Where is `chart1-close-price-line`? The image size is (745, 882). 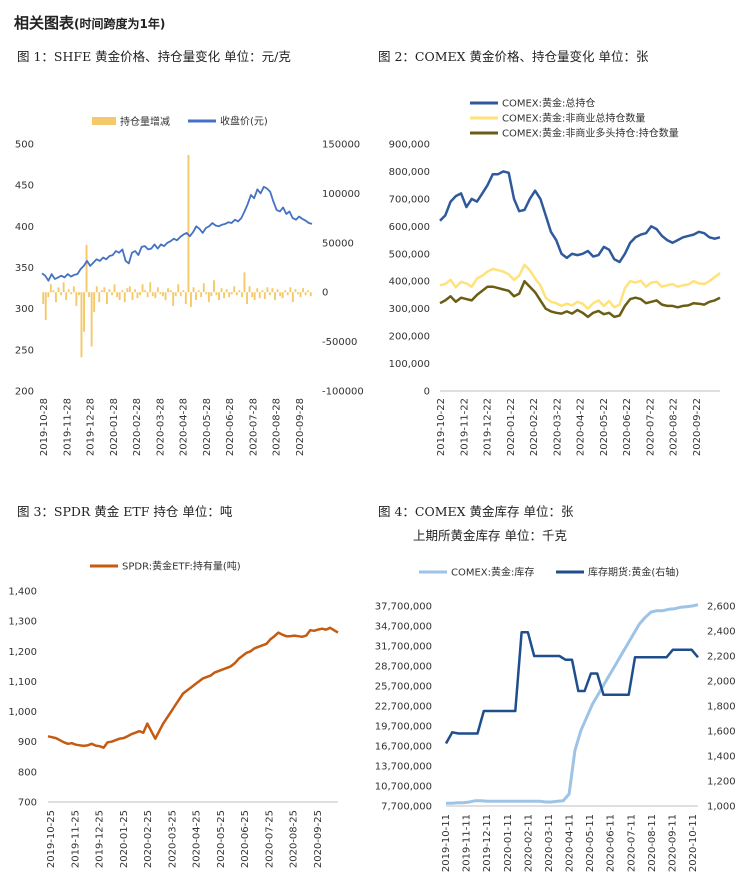 chart1-close-price-line is located at coordinates (177, 233).